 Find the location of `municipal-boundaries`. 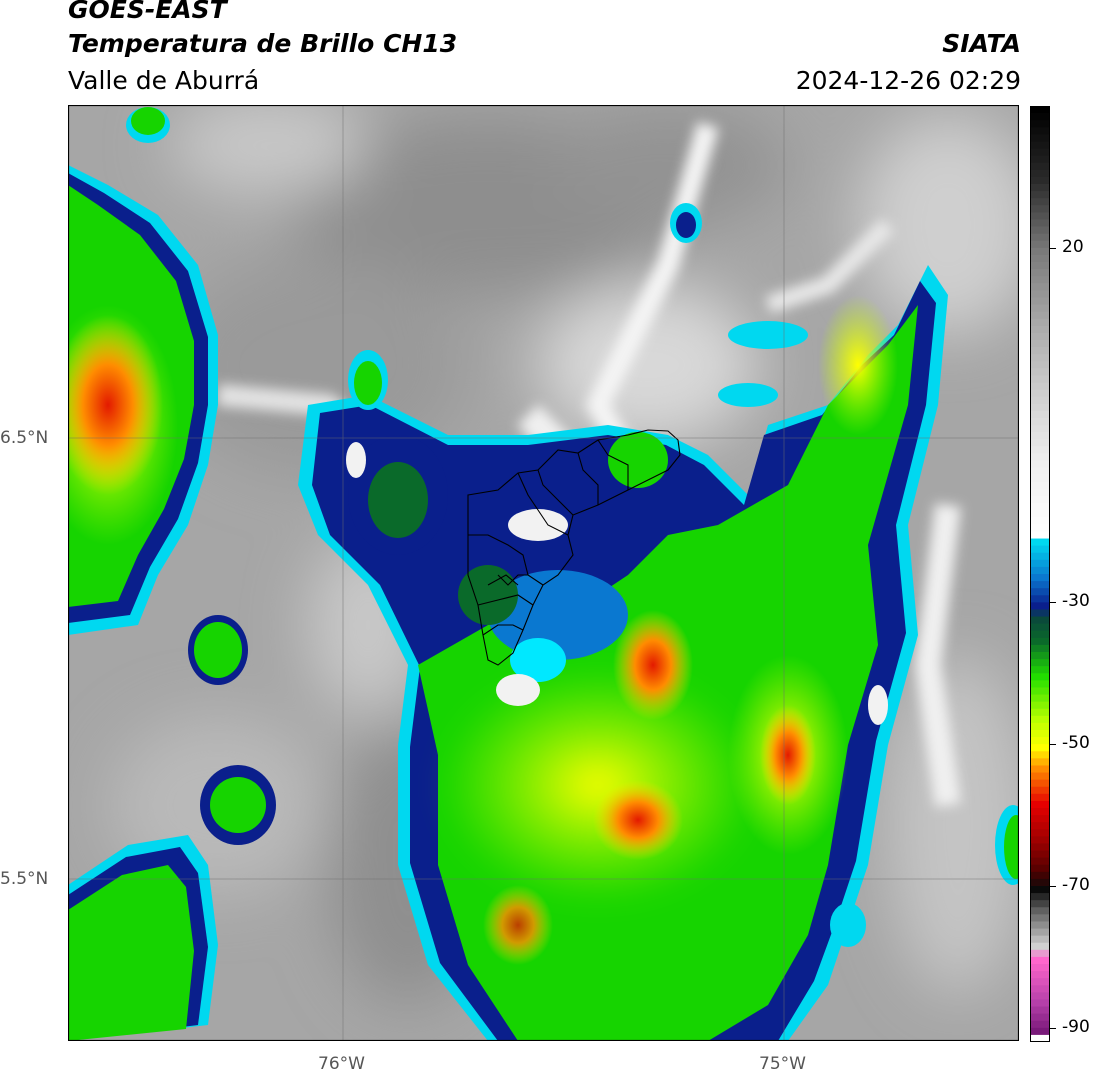

municipal-boundaries is located at coordinates (574, 547).